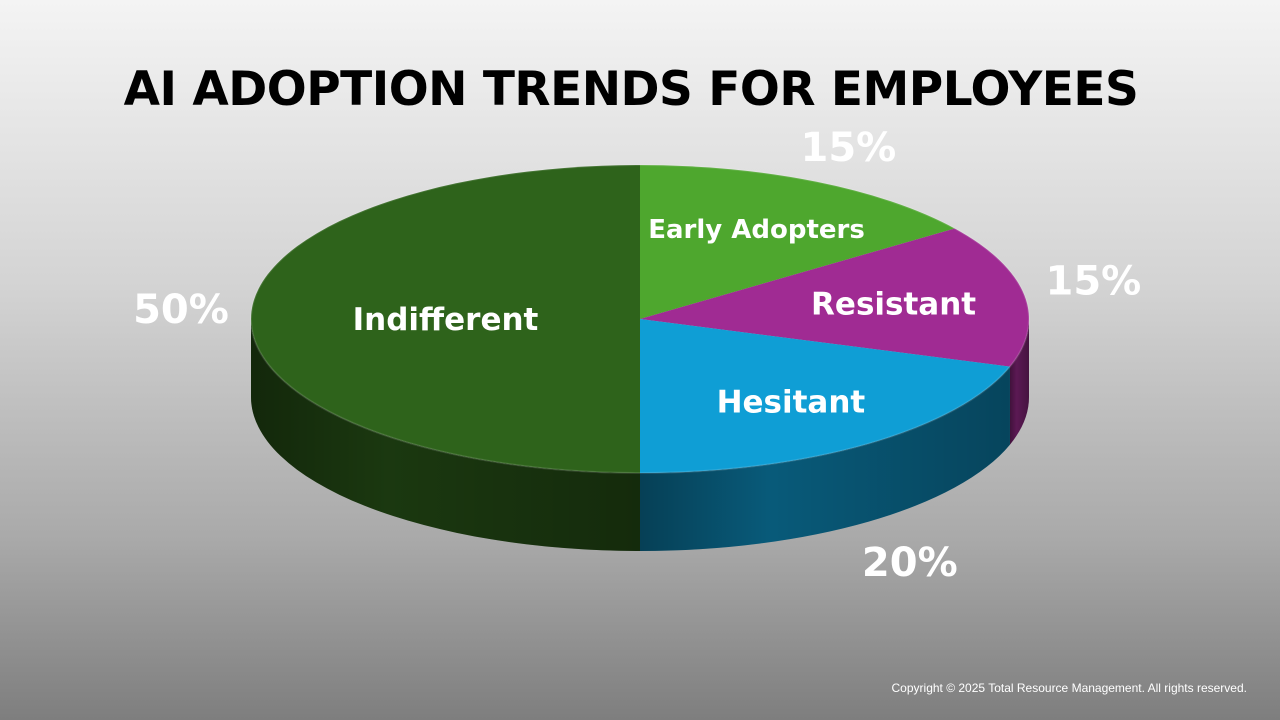  I want to click on percent-label-indifferent: 50%, so click(181, 310).